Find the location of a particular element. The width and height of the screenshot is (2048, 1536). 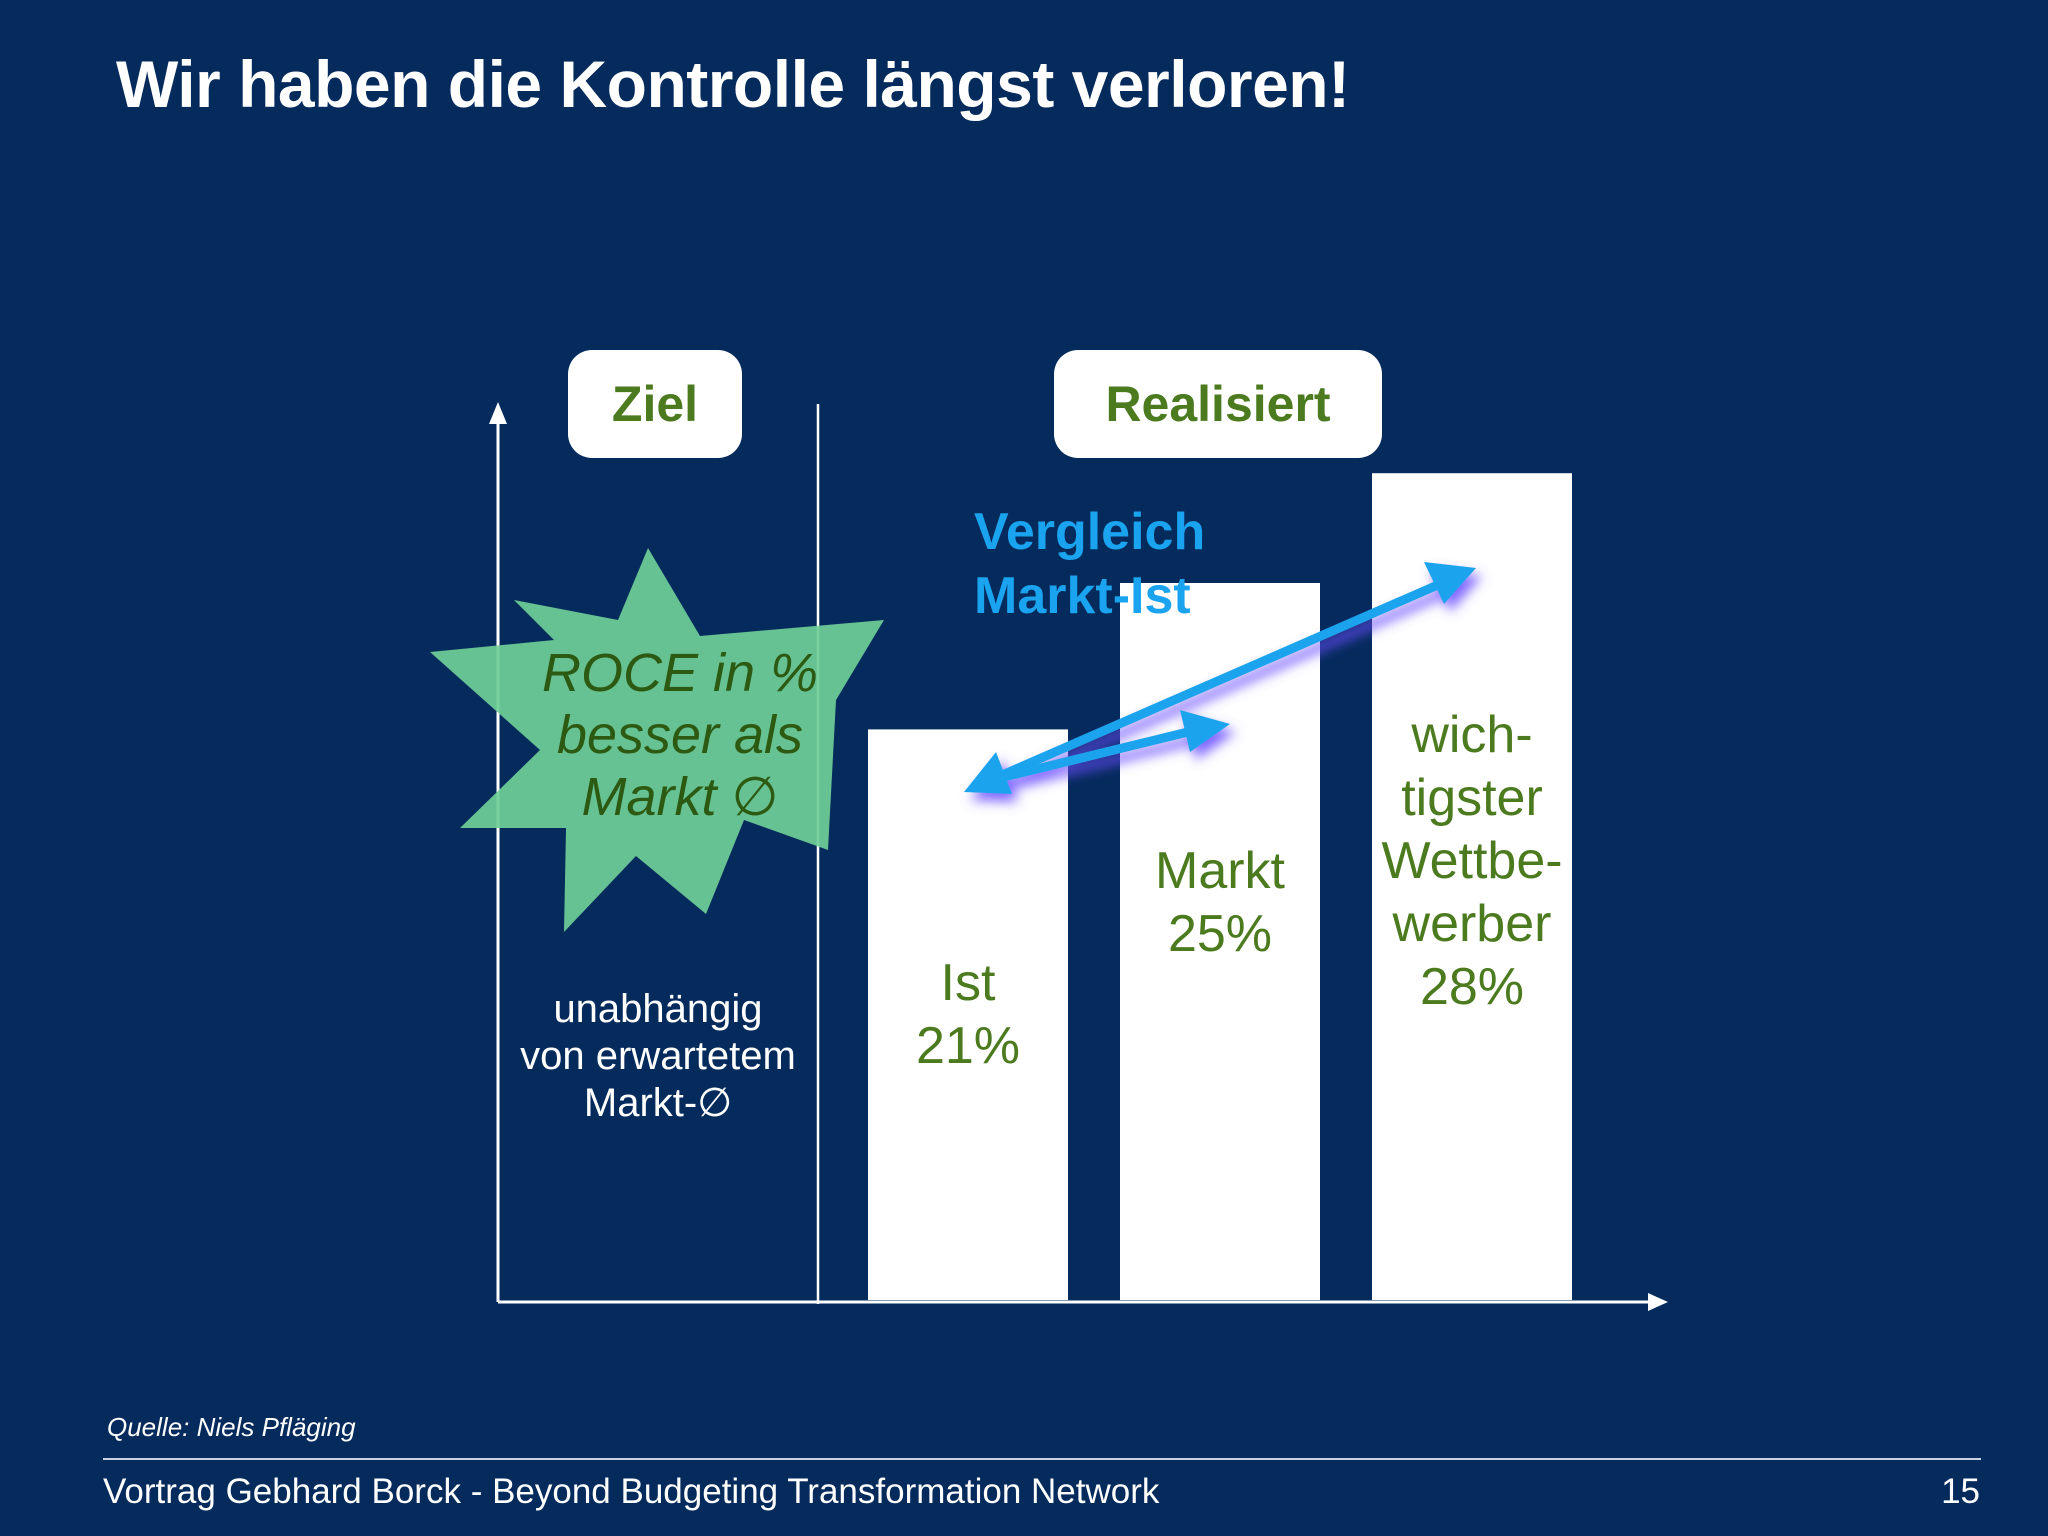

arrow-ist-wettbewerber is located at coordinates (1220, 680).